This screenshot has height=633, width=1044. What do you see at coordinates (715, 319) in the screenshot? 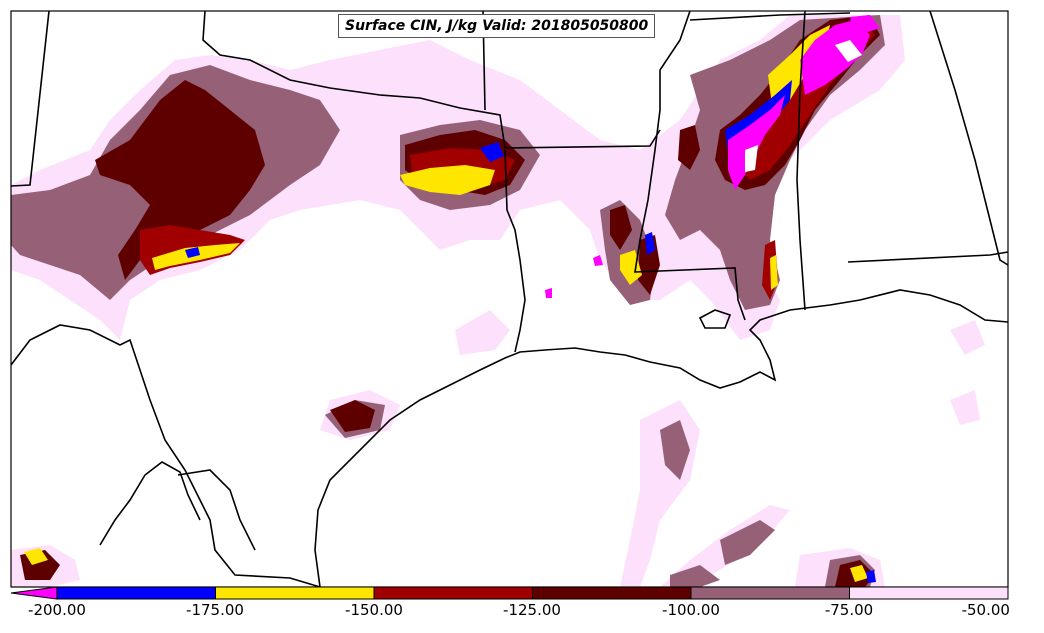
I see `coastline-islands` at bounding box center [715, 319].